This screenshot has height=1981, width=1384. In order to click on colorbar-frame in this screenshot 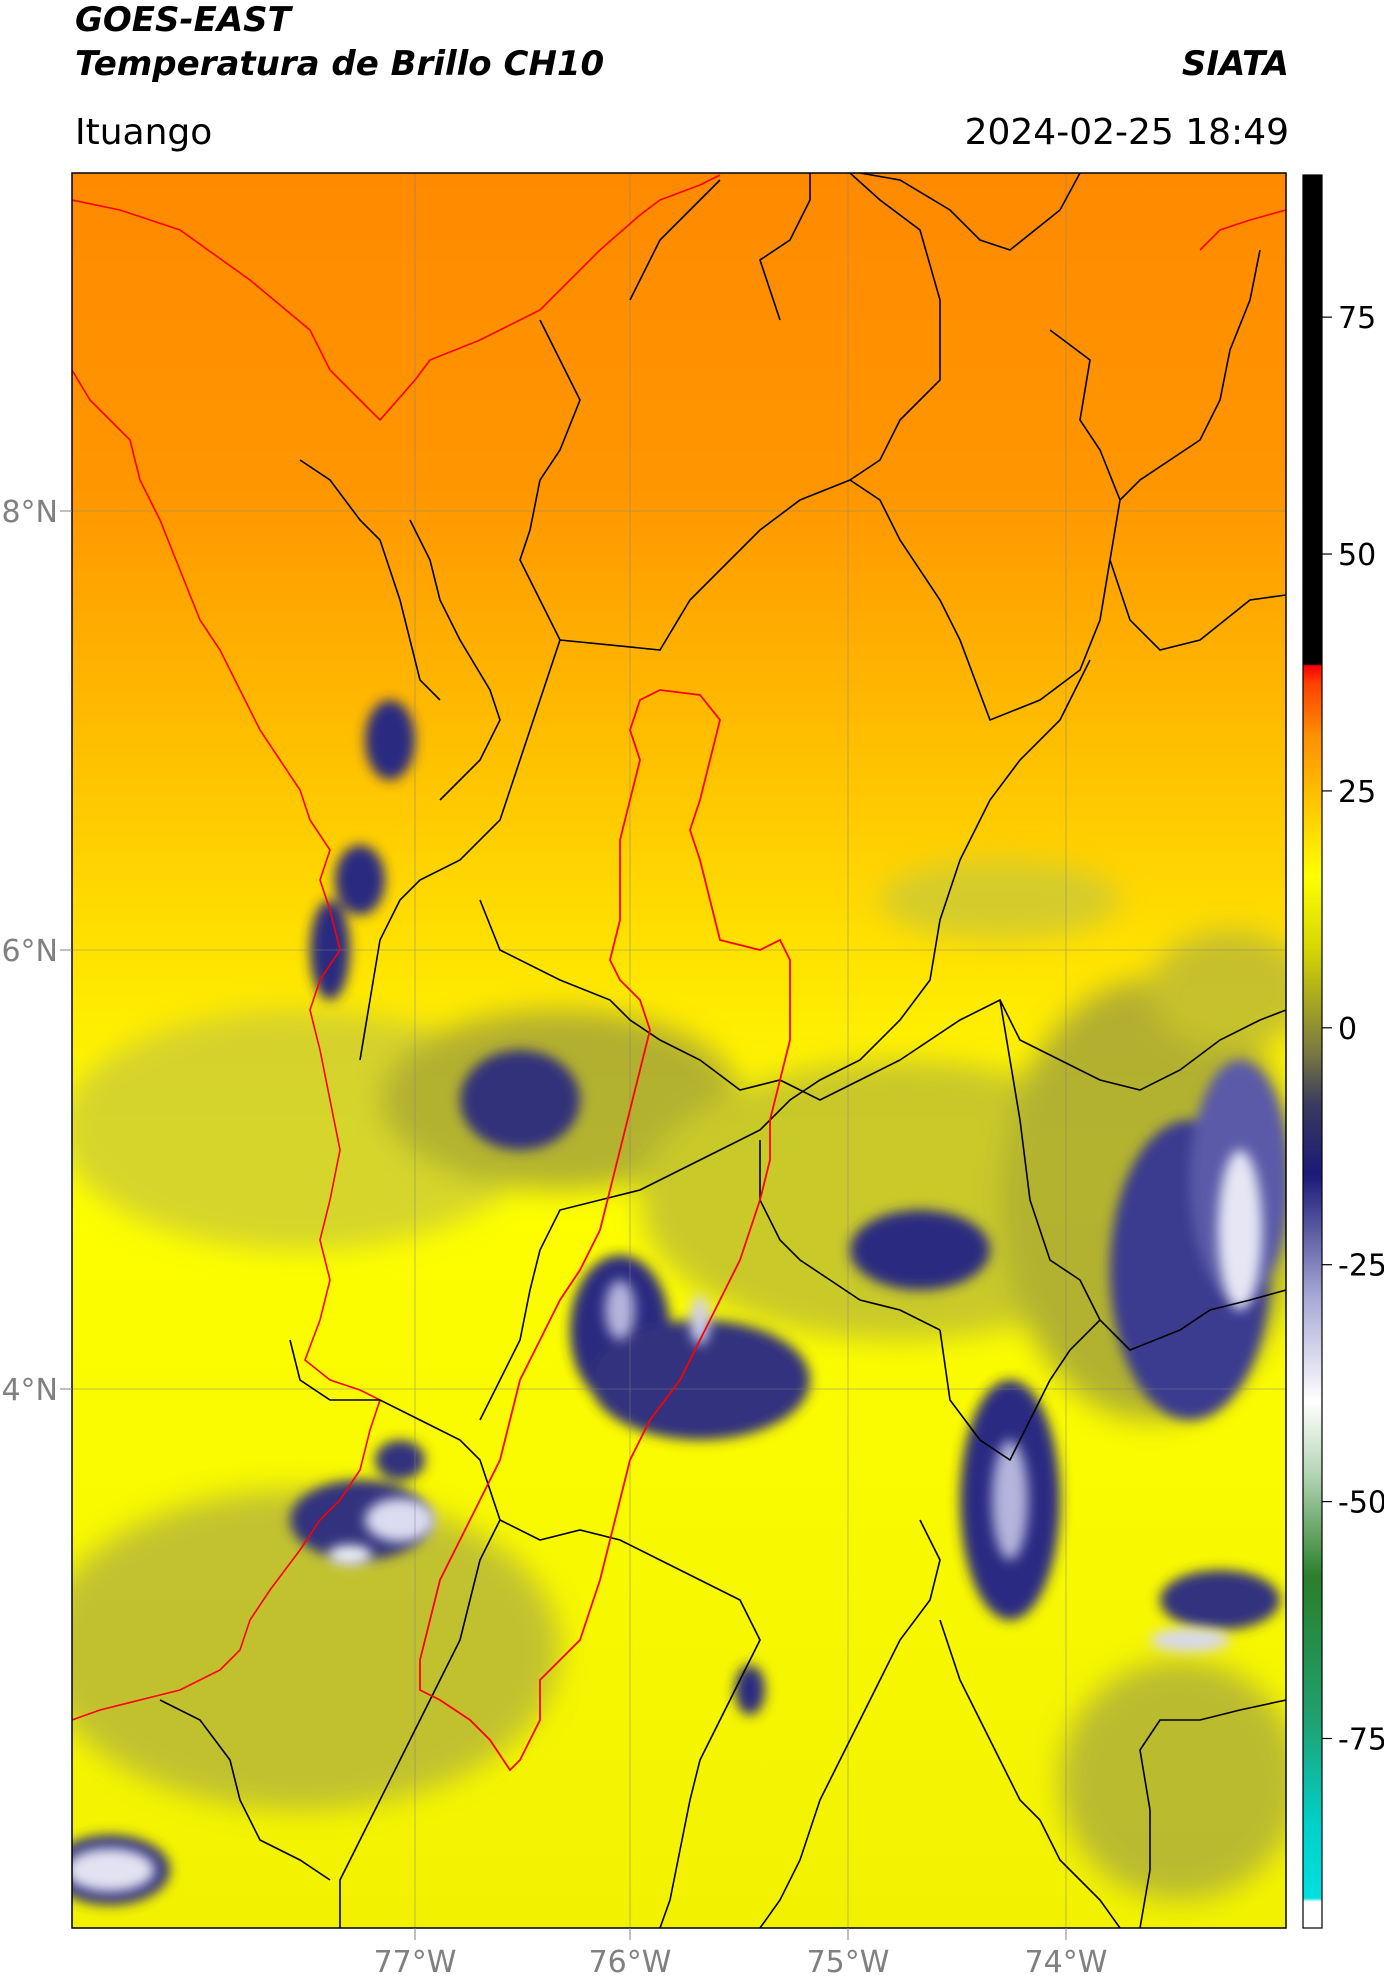, I will do `click(1312, 1051)`.